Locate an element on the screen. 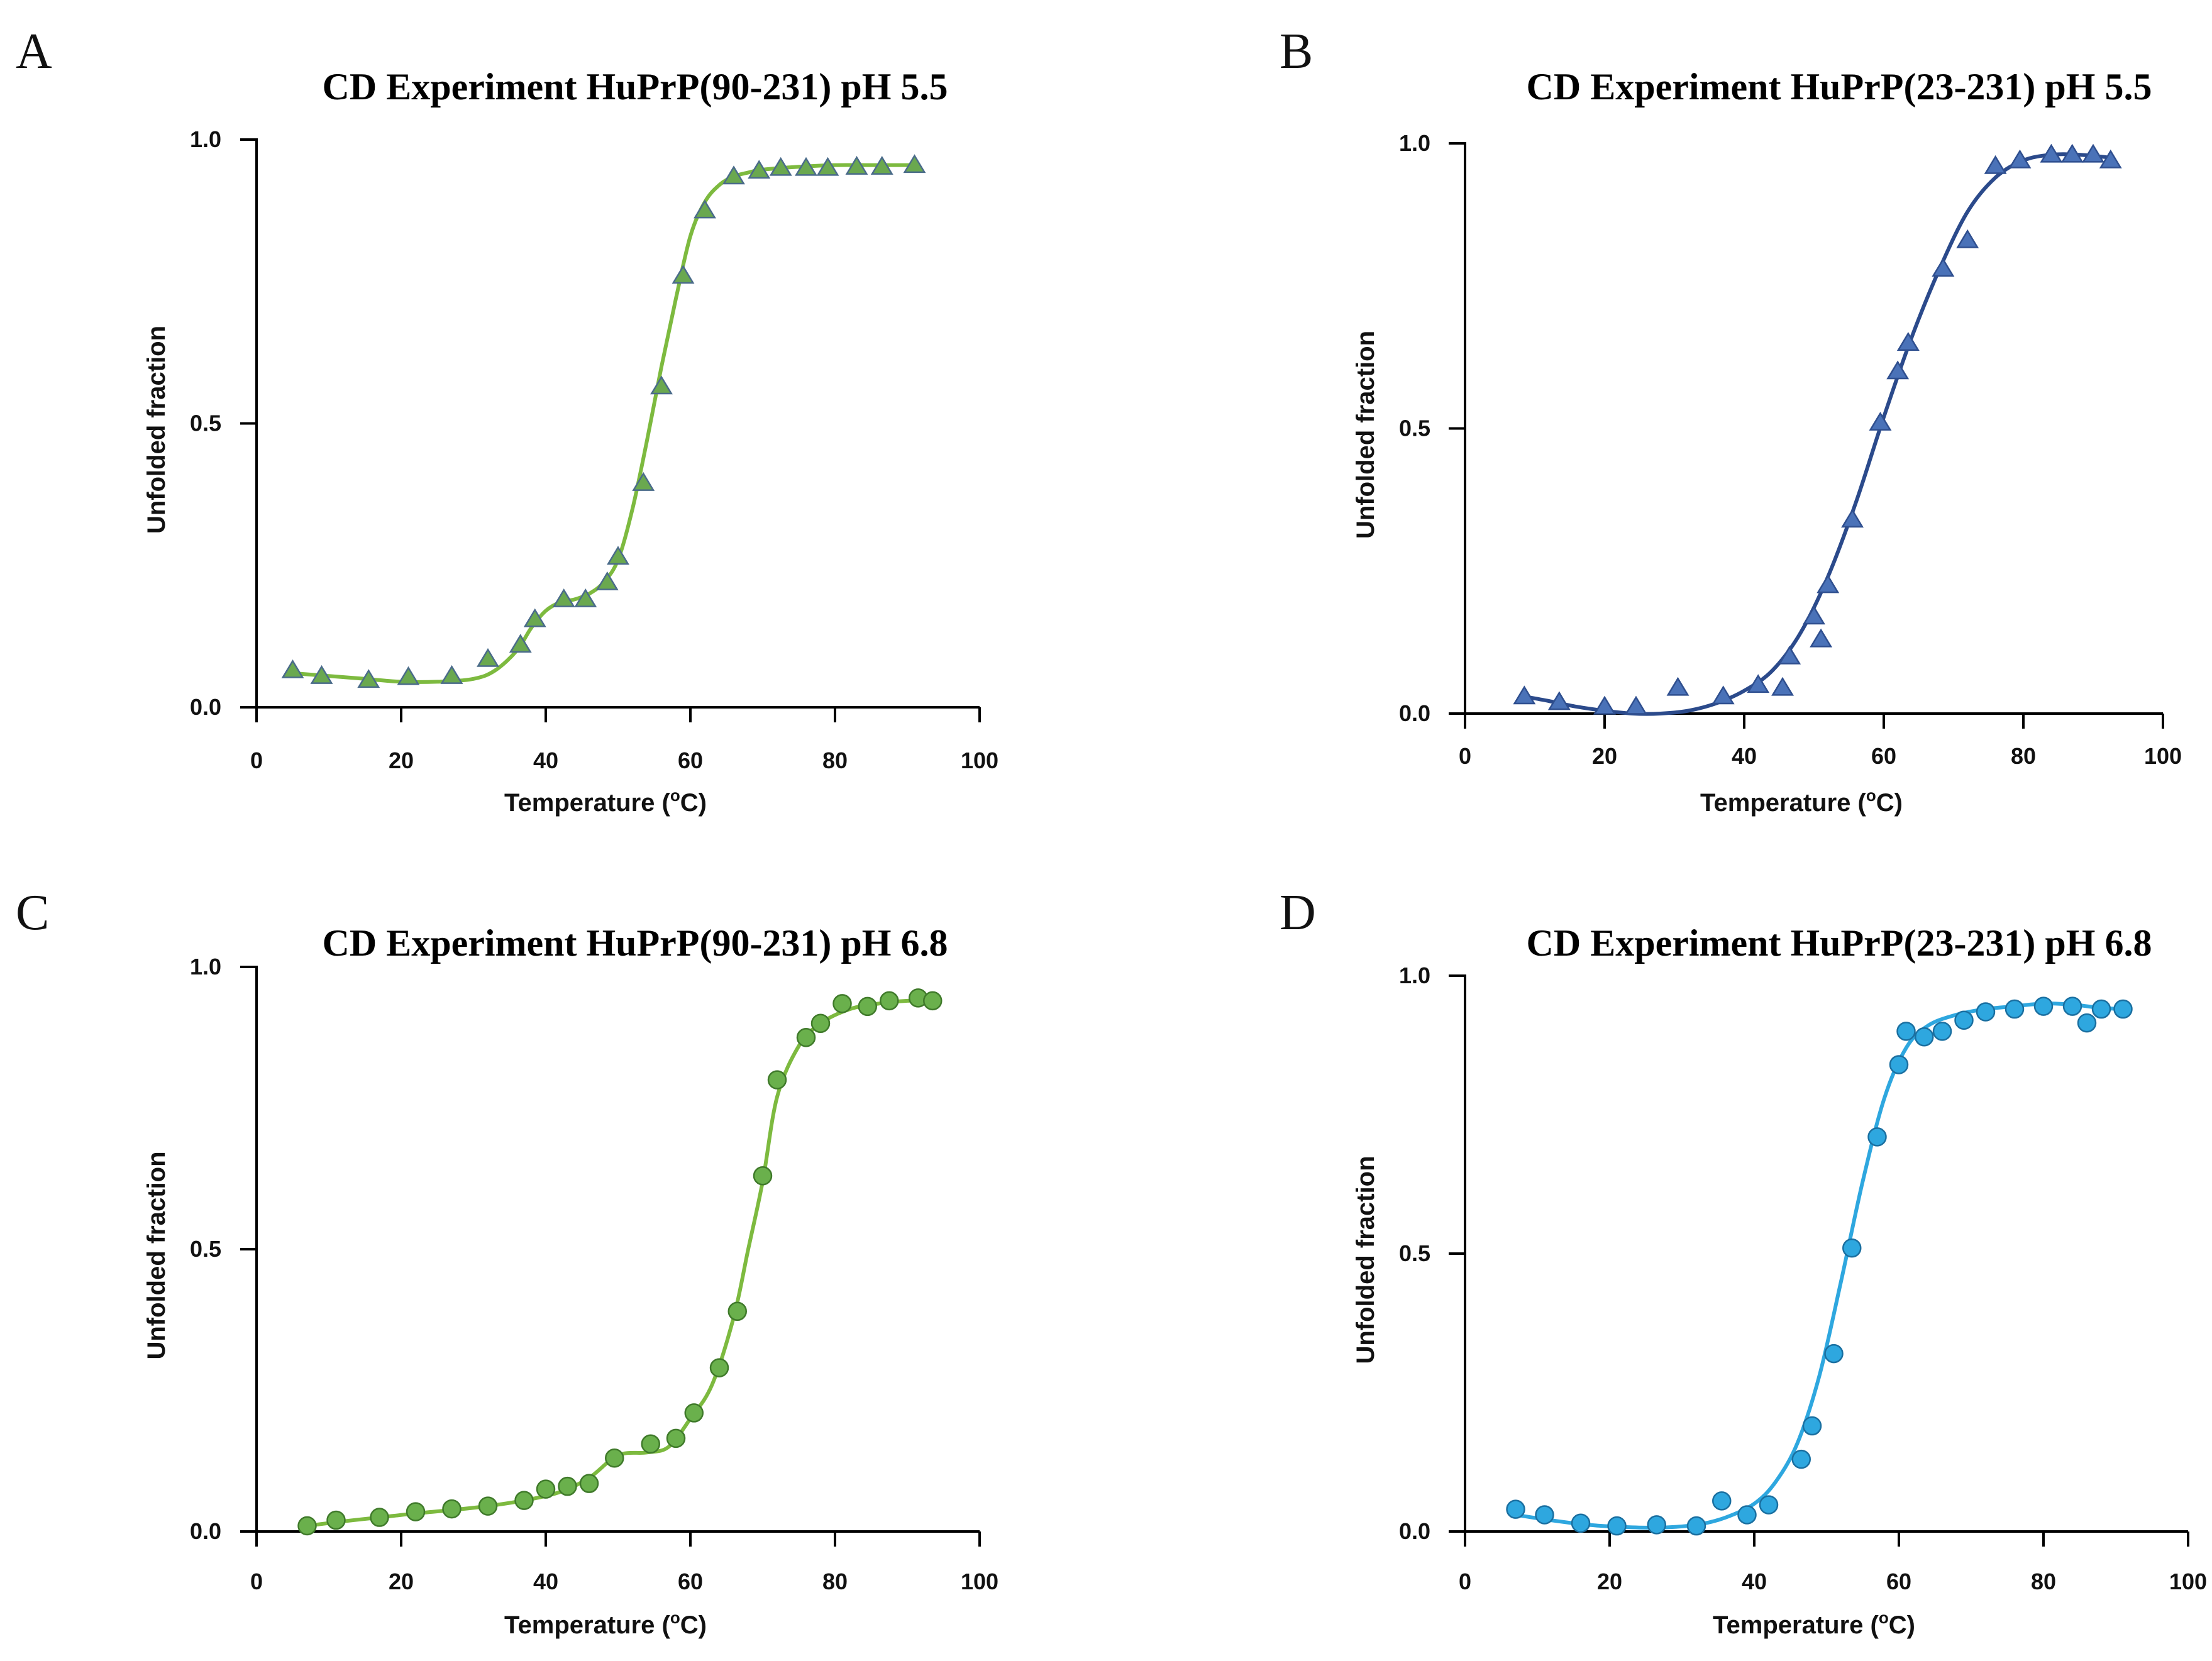 This screenshot has height=1661, width=2212. panel-letter: A is located at coordinates (34, 52).